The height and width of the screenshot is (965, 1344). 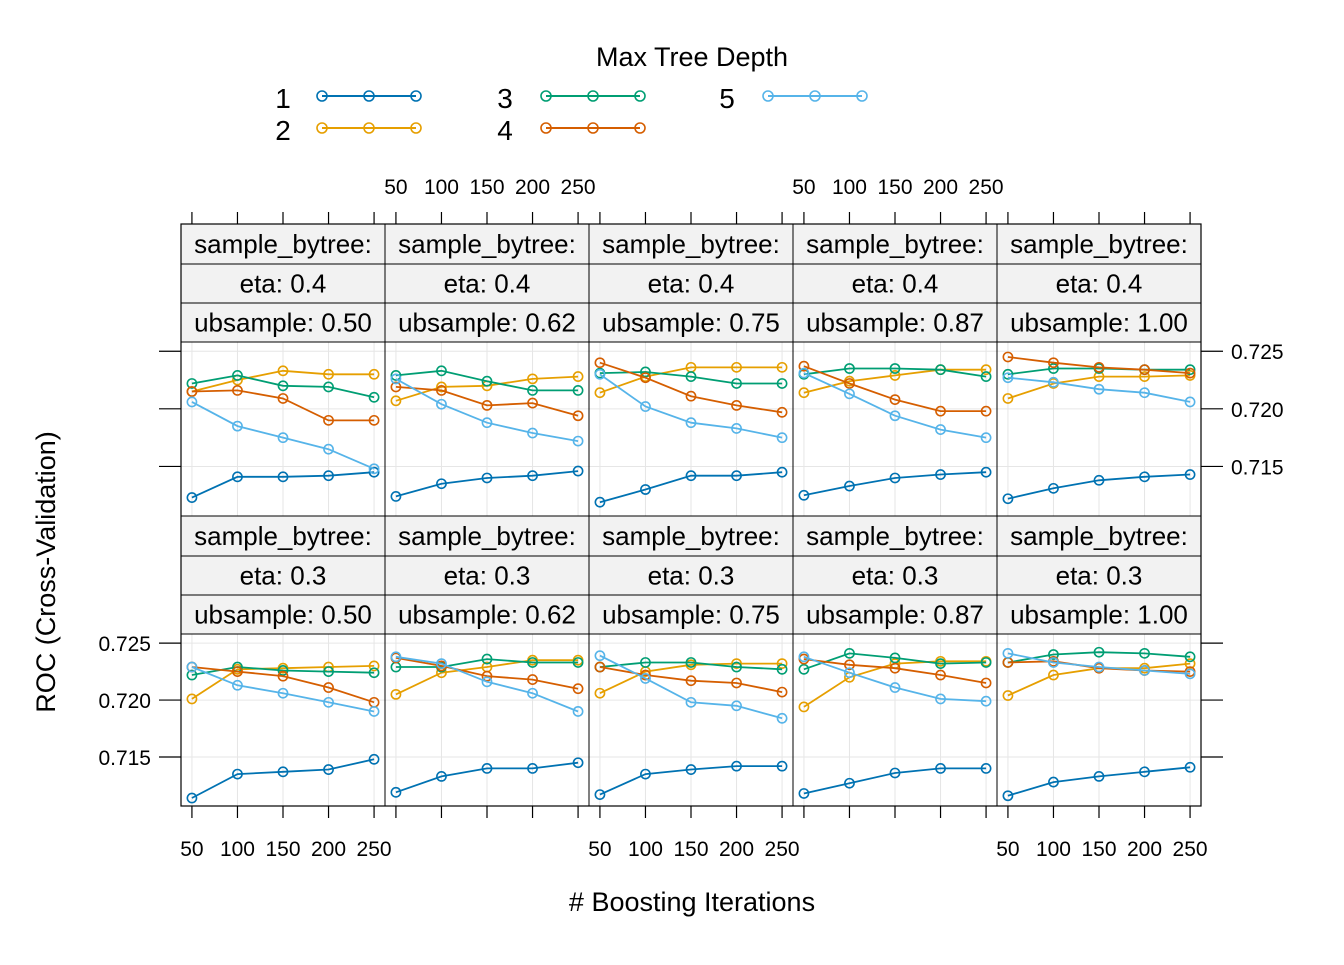 I want to click on y-axis-title: ROC (Cross-Validation), so click(x=46, y=572).